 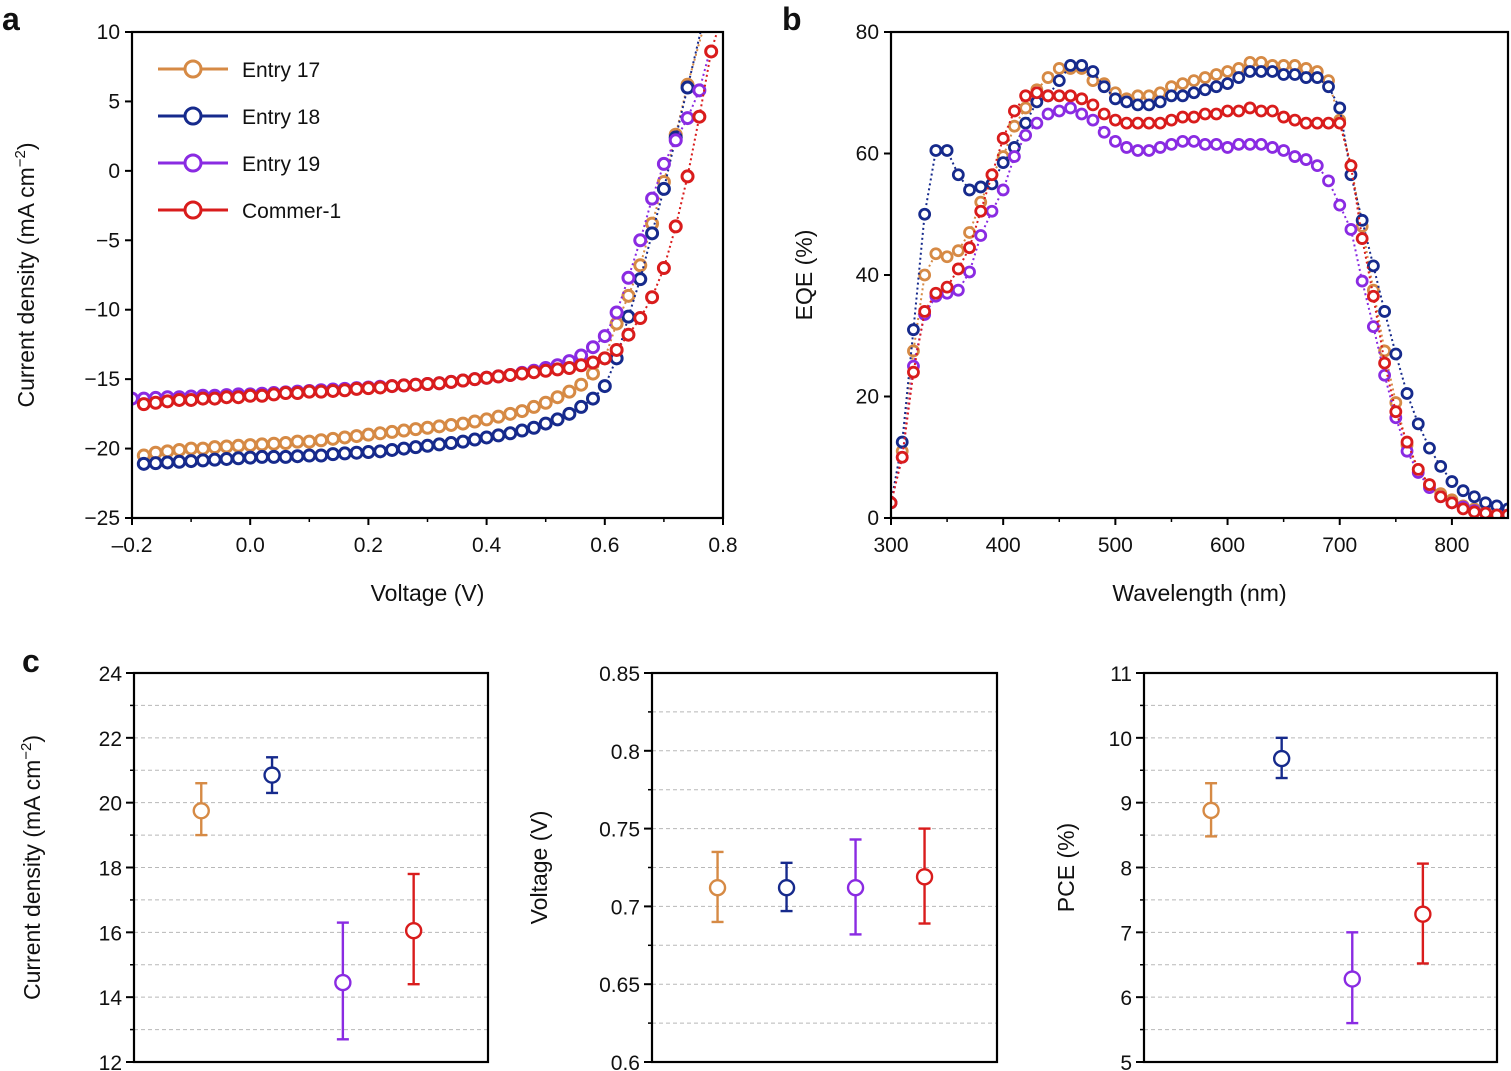 What do you see at coordinates (239, 70) in the screenshot?
I see `legend-item-entry-17: Entry 17` at bounding box center [239, 70].